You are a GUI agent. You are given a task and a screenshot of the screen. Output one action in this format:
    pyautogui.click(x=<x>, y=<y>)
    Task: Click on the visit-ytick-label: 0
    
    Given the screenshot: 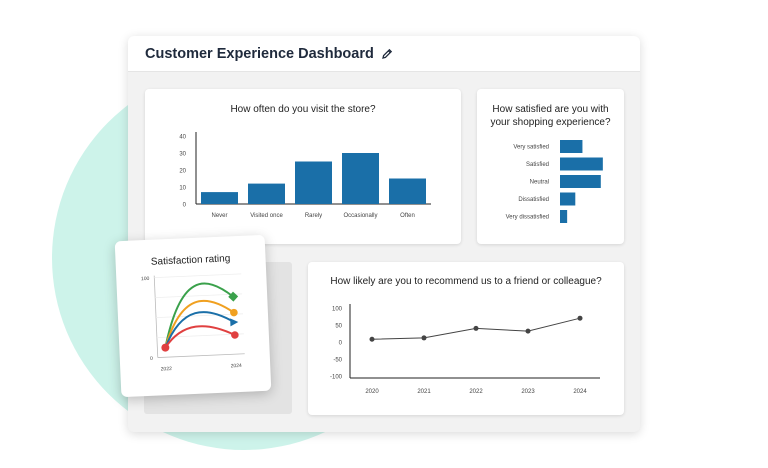 What is the action you would take?
    pyautogui.click(x=185, y=206)
    